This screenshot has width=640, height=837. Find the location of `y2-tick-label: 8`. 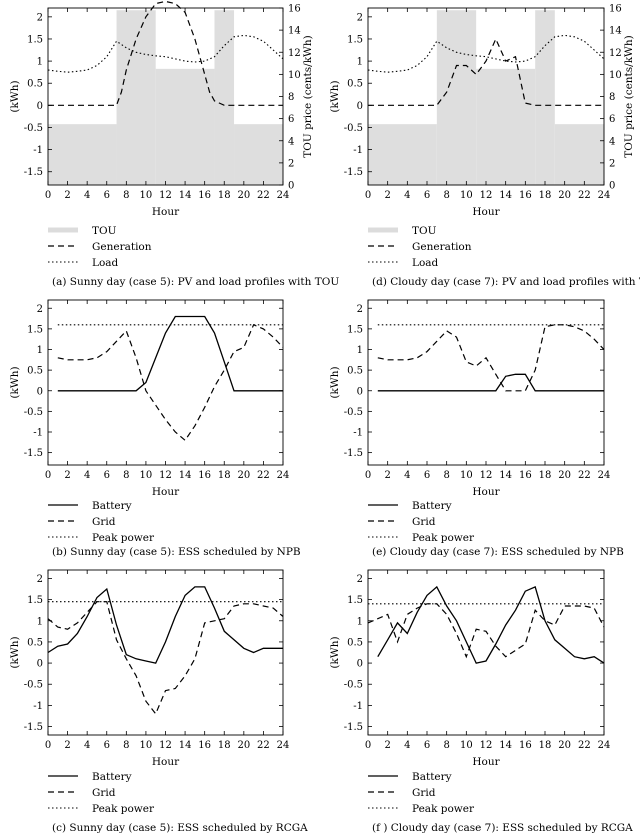

y2-tick-label: 8 is located at coordinates (612, 97).